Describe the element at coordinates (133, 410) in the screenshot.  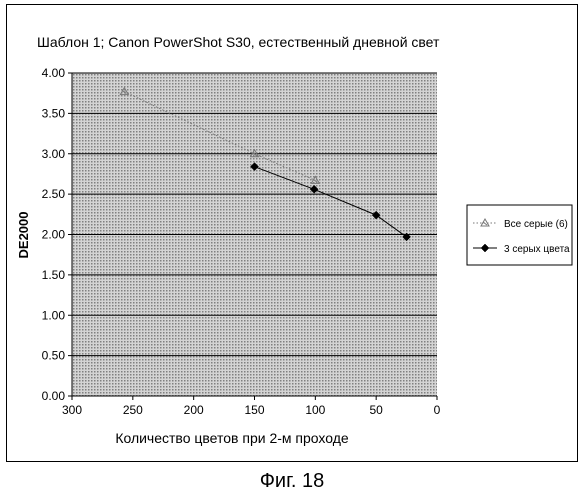
I see `x-tick-label: 250` at that location.